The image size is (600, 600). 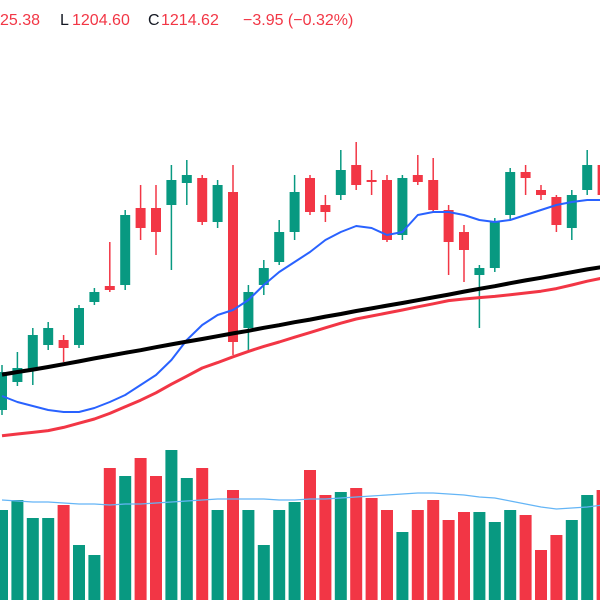 I want to click on header-text: −3.95 (−0.32%), so click(x=298, y=20).